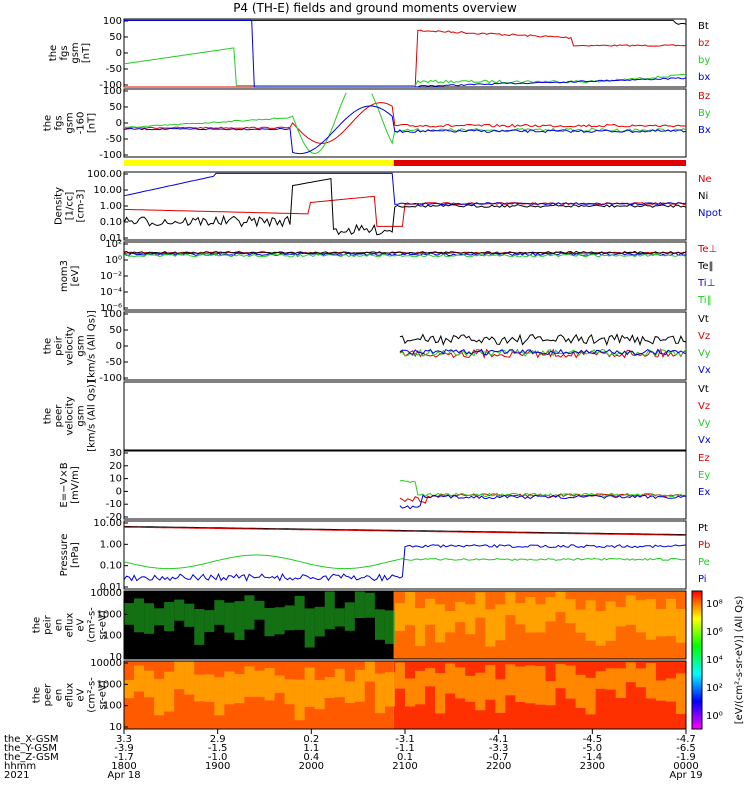 This screenshot has width=750, height=800. What do you see at coordinates (114, 139) in the screenshot?
I see `y-tick-label: -50` at bounding box center [114, 139].